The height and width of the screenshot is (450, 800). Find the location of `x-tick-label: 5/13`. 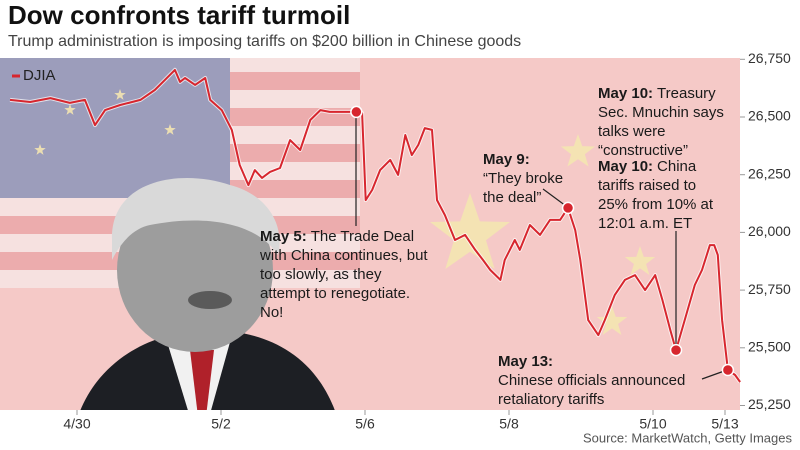

x-tick-label: 5/13 is located at coordinates (724, 424).